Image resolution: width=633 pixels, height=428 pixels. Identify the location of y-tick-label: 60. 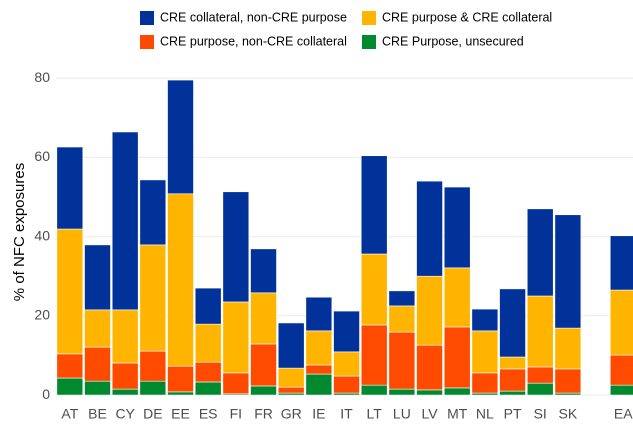
(42, 156).